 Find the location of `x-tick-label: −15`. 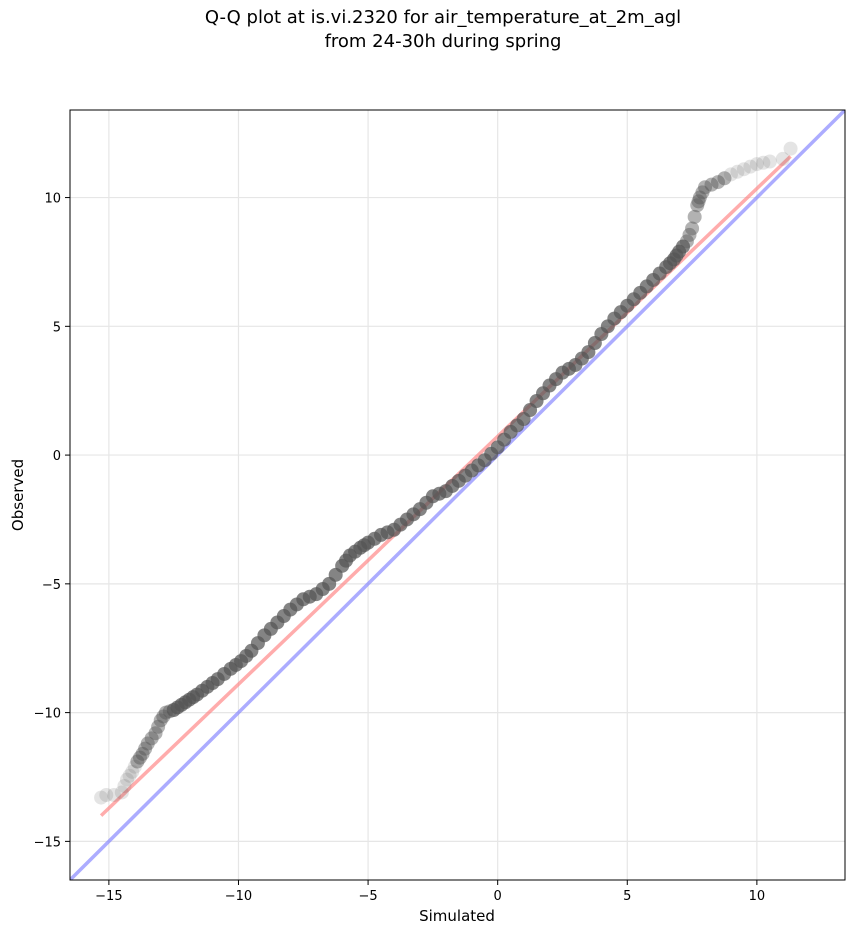

x-tick-label: −15 is located at coordinates (108, 896).